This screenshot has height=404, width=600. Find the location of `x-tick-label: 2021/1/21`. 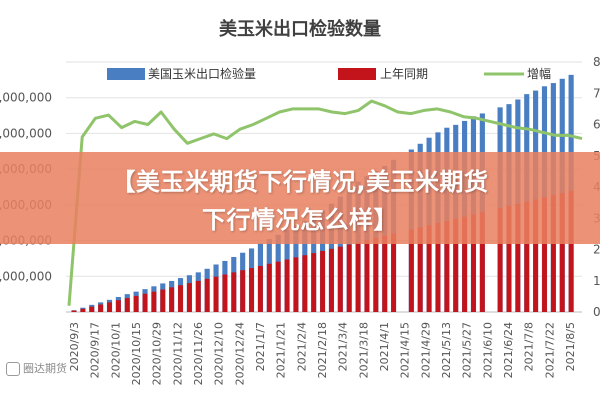

x-tick-label: 2021/1/21 is located at coordinates (281, 350).